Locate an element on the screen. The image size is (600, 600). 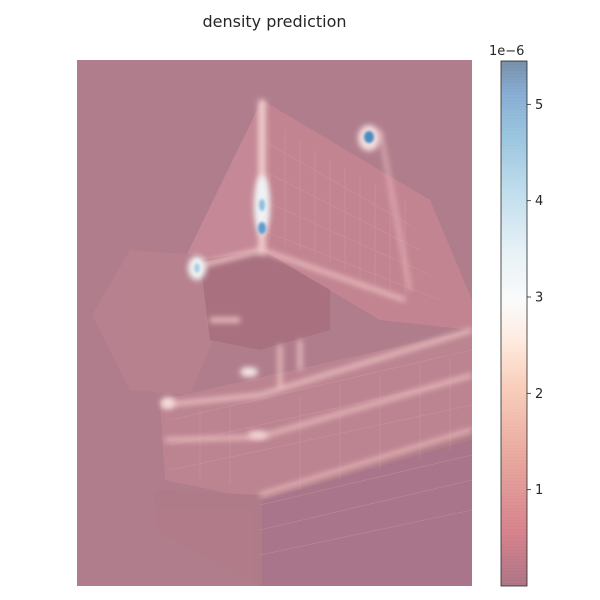
hotspot-edge-lower-core is located at coordinates (262, 228).